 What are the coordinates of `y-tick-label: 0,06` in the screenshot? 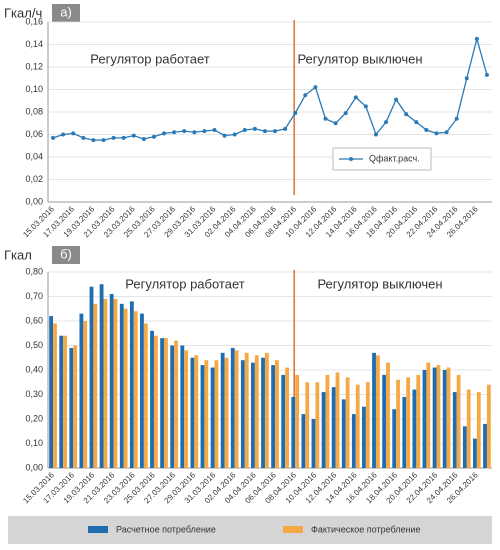 It's located at (34, 134).